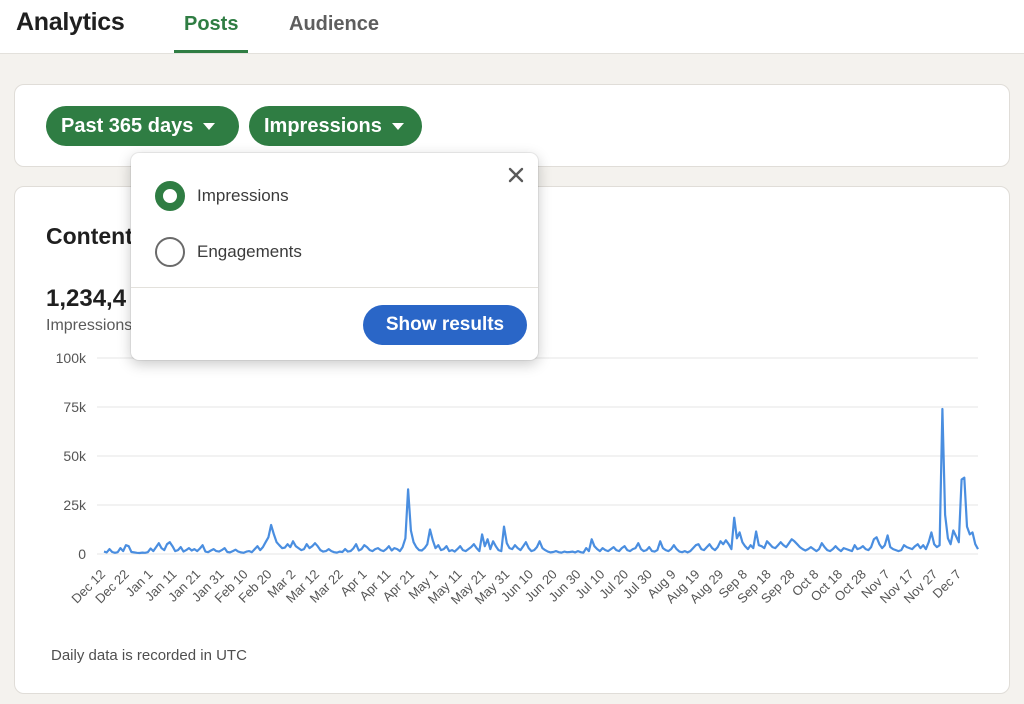 The height and width of the screenshot is (704, 1024). I want to click on total-value: 1,234,4, so click(86, 298).